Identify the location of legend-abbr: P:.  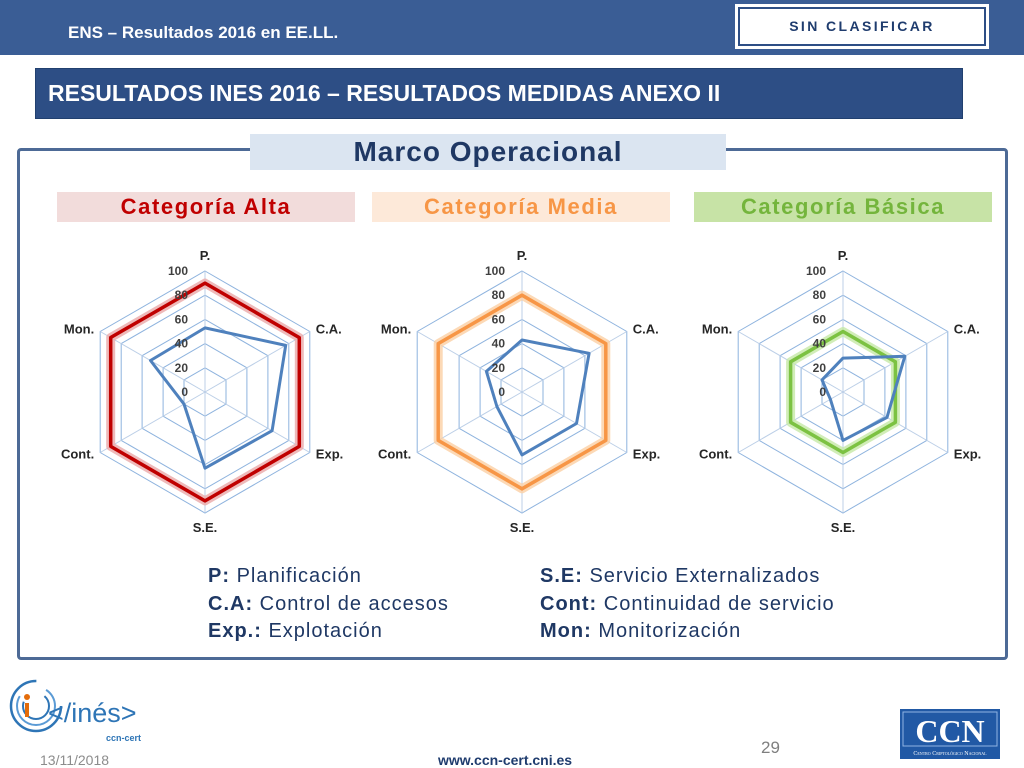
(219, 576).